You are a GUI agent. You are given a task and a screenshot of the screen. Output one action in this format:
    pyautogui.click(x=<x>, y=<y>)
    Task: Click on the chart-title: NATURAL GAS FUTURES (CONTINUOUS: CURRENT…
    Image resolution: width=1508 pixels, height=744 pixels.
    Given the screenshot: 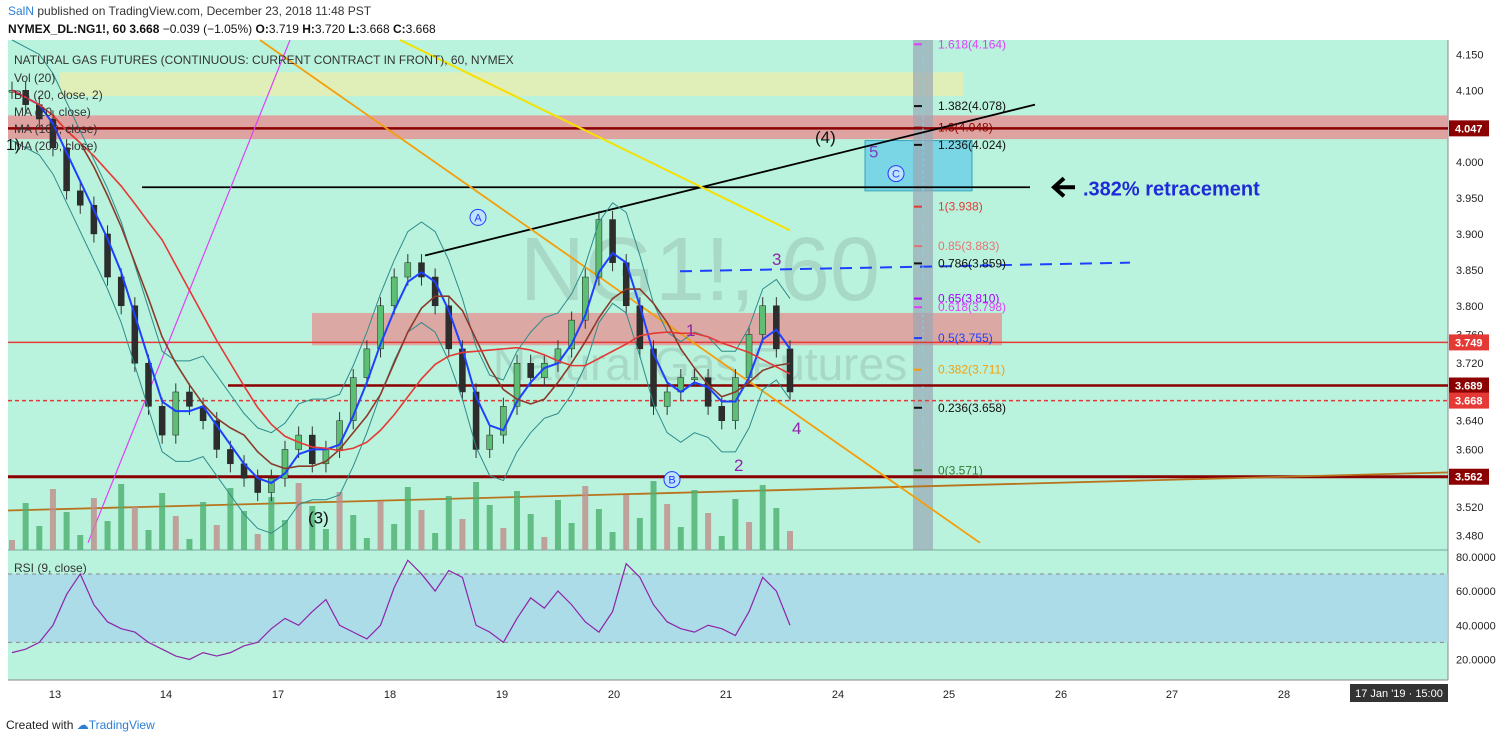 What is the action you would take?
    pyautogui.click(x=264, y=60)
    